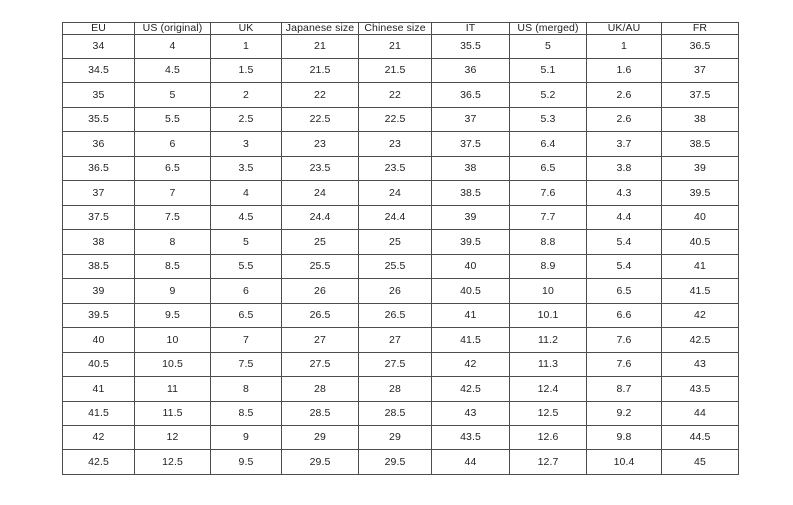 This screenshot has width=793, height=505. What do you see at coordinates (400, 193) in the screenshot?
I see `table-row: 37 7 4 24 24 38.5 7.6 4.3 39.5` at bounding box center [400, 193].